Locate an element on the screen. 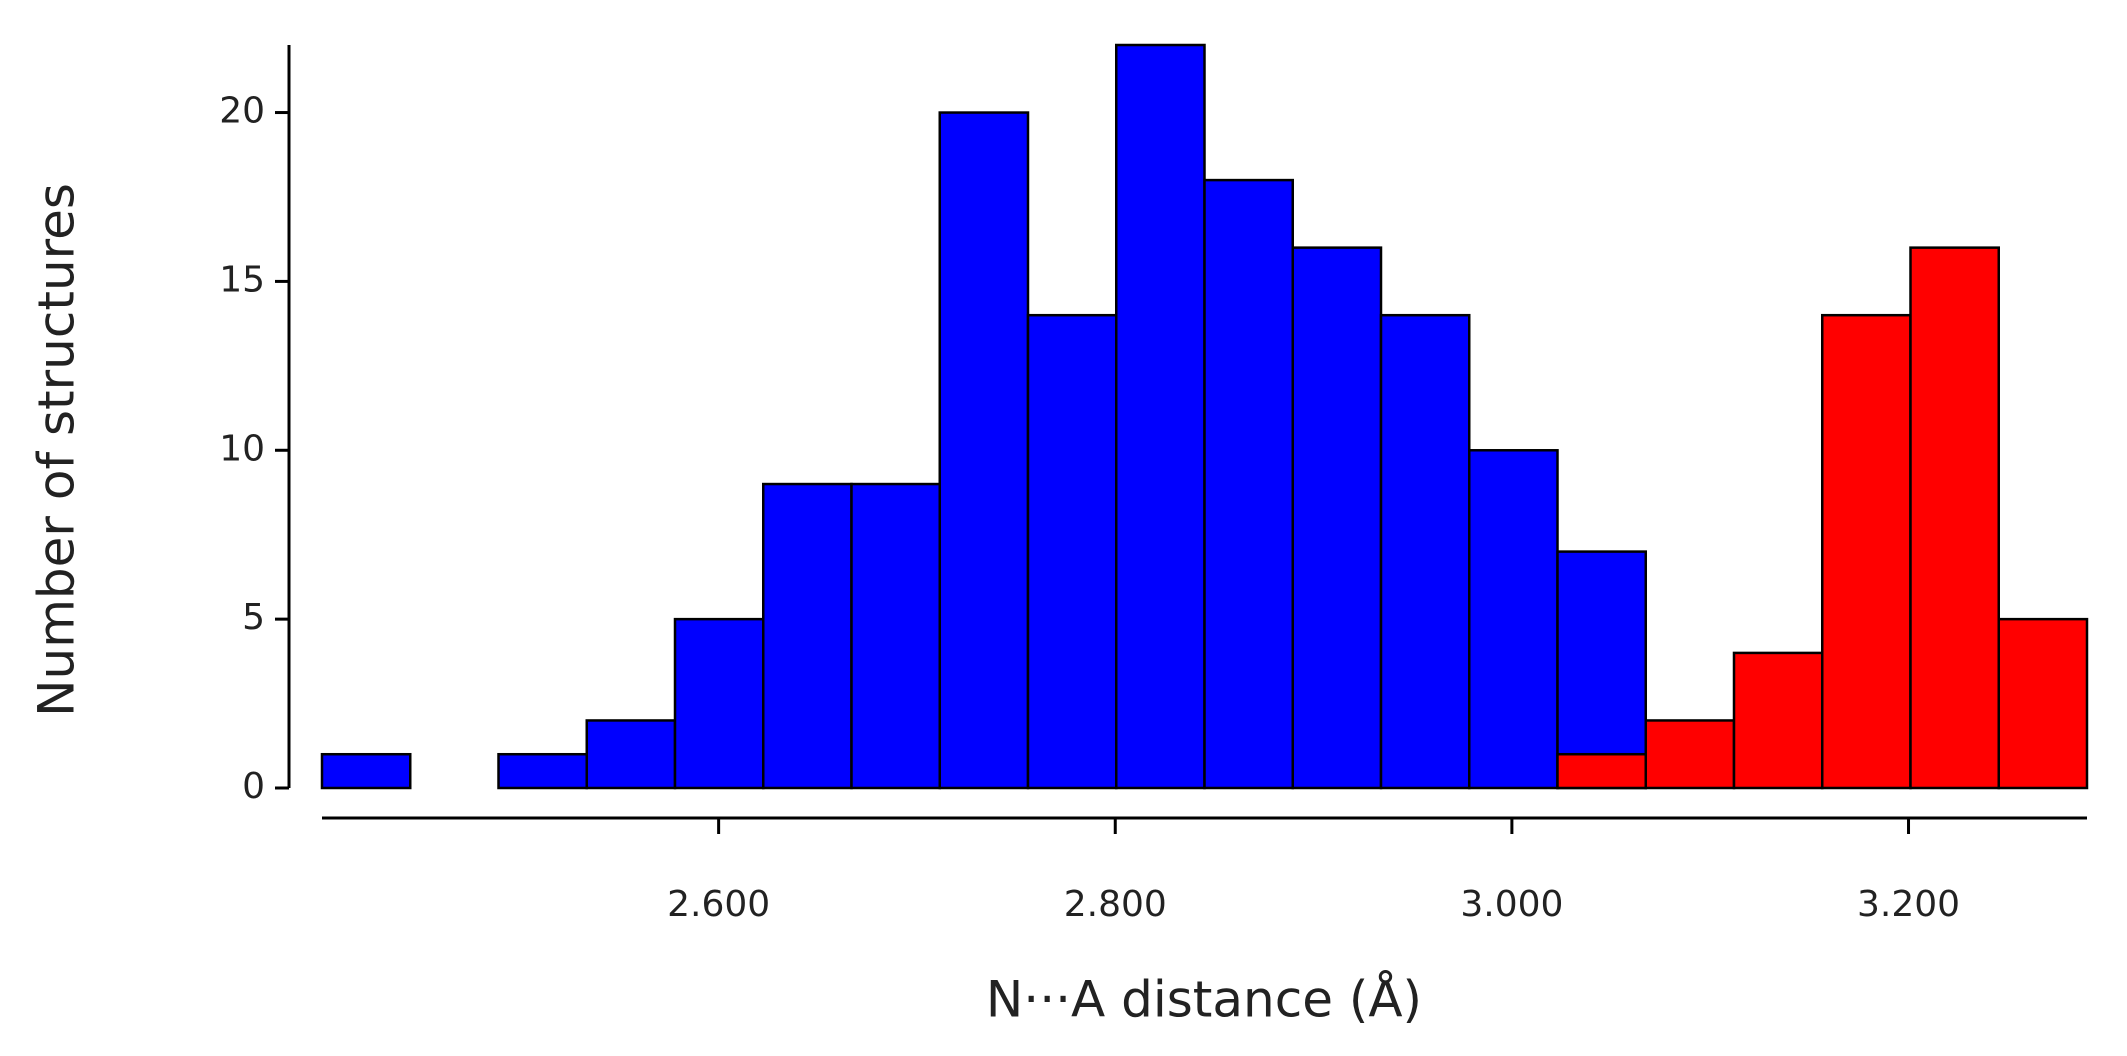 The image size is (2127, 1056). y-tick-label: 20 is located at coordinates (242, 111).